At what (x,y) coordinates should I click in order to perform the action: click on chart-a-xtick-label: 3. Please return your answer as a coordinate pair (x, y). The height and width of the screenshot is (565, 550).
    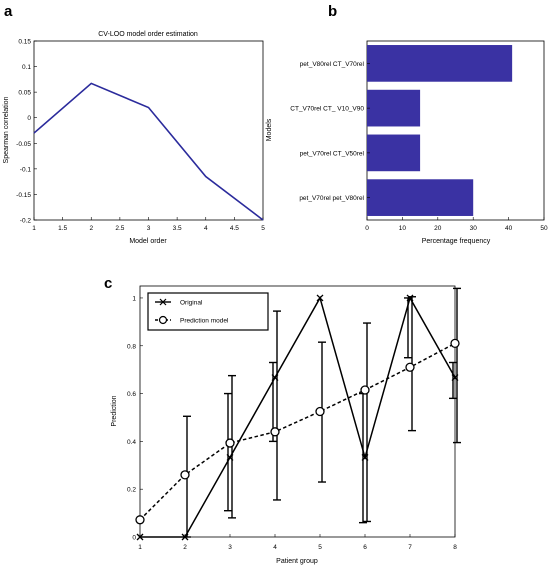
    Looking at the image, I should click on (149, 228).